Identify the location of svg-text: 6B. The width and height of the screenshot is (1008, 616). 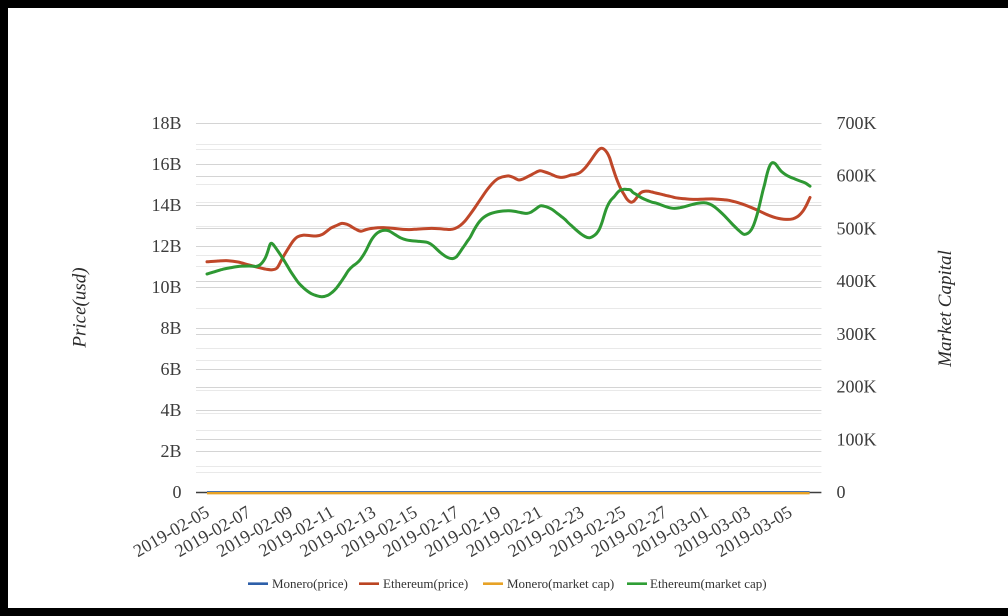
(170, 369).